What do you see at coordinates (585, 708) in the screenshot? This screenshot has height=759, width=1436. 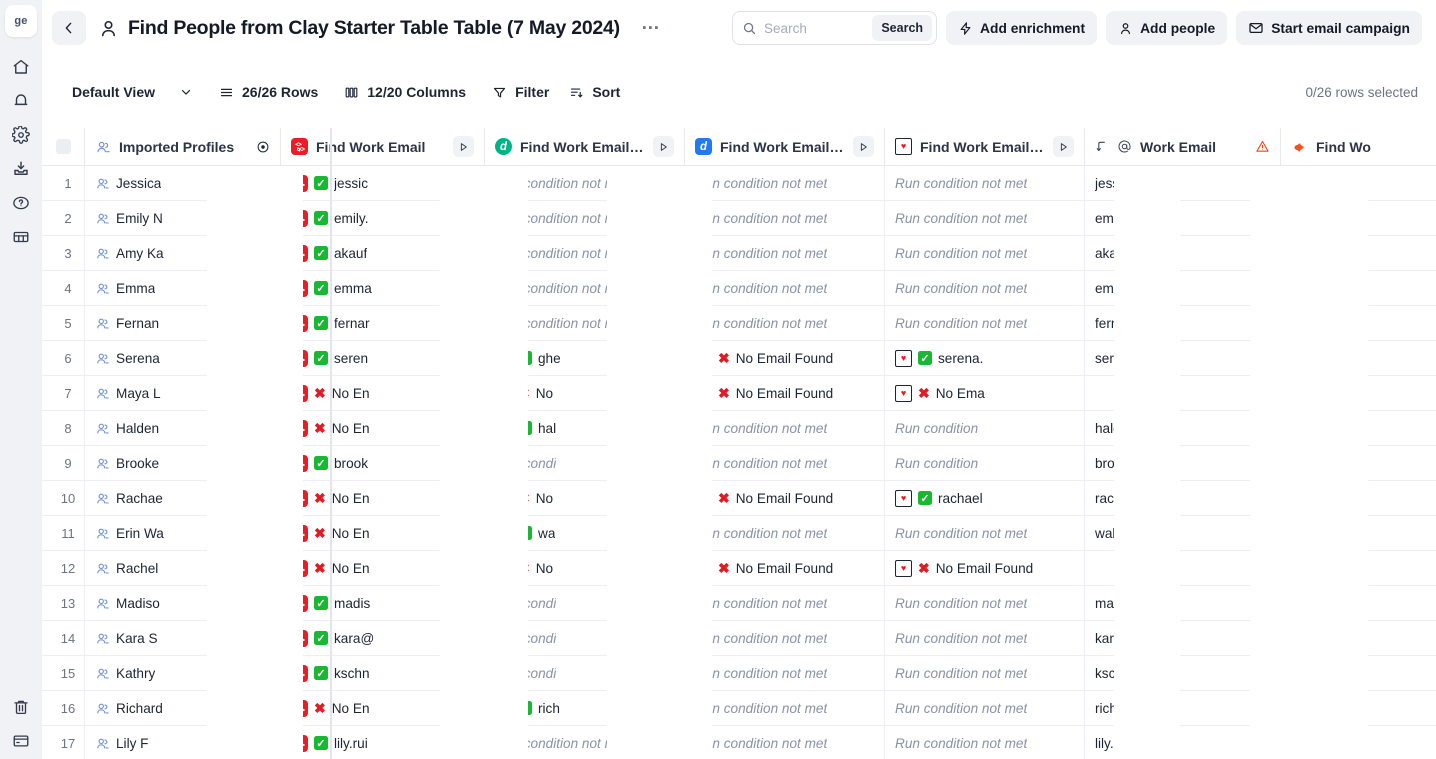 I see `cell-find-work-email-1: d ✓ rich` at bounding box center [585, 708].